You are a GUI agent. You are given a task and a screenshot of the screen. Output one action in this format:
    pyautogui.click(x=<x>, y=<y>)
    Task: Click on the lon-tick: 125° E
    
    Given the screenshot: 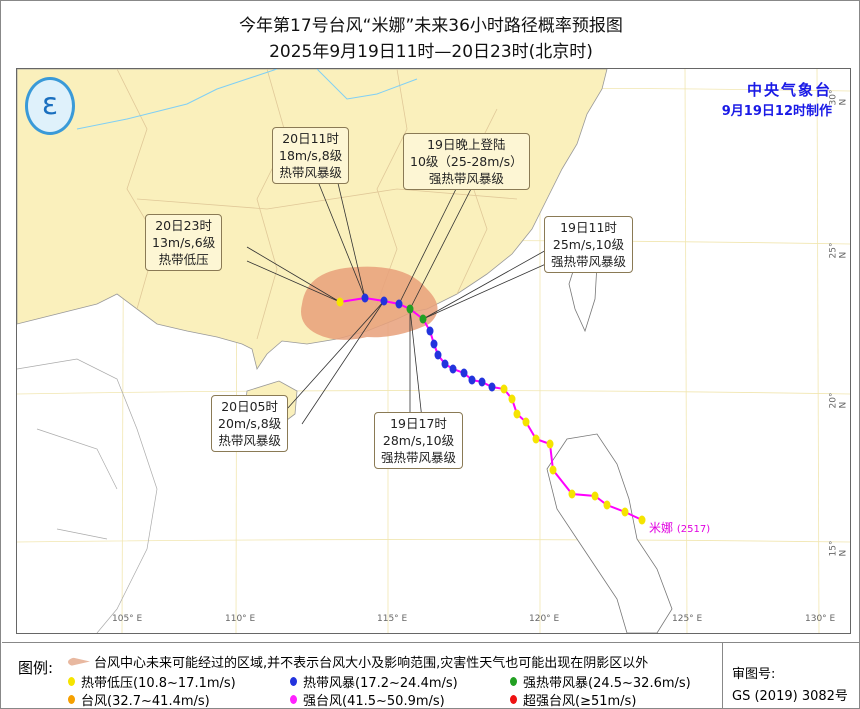 What is the action you would take?
    pyautogui.click(x=687, y=619)
    